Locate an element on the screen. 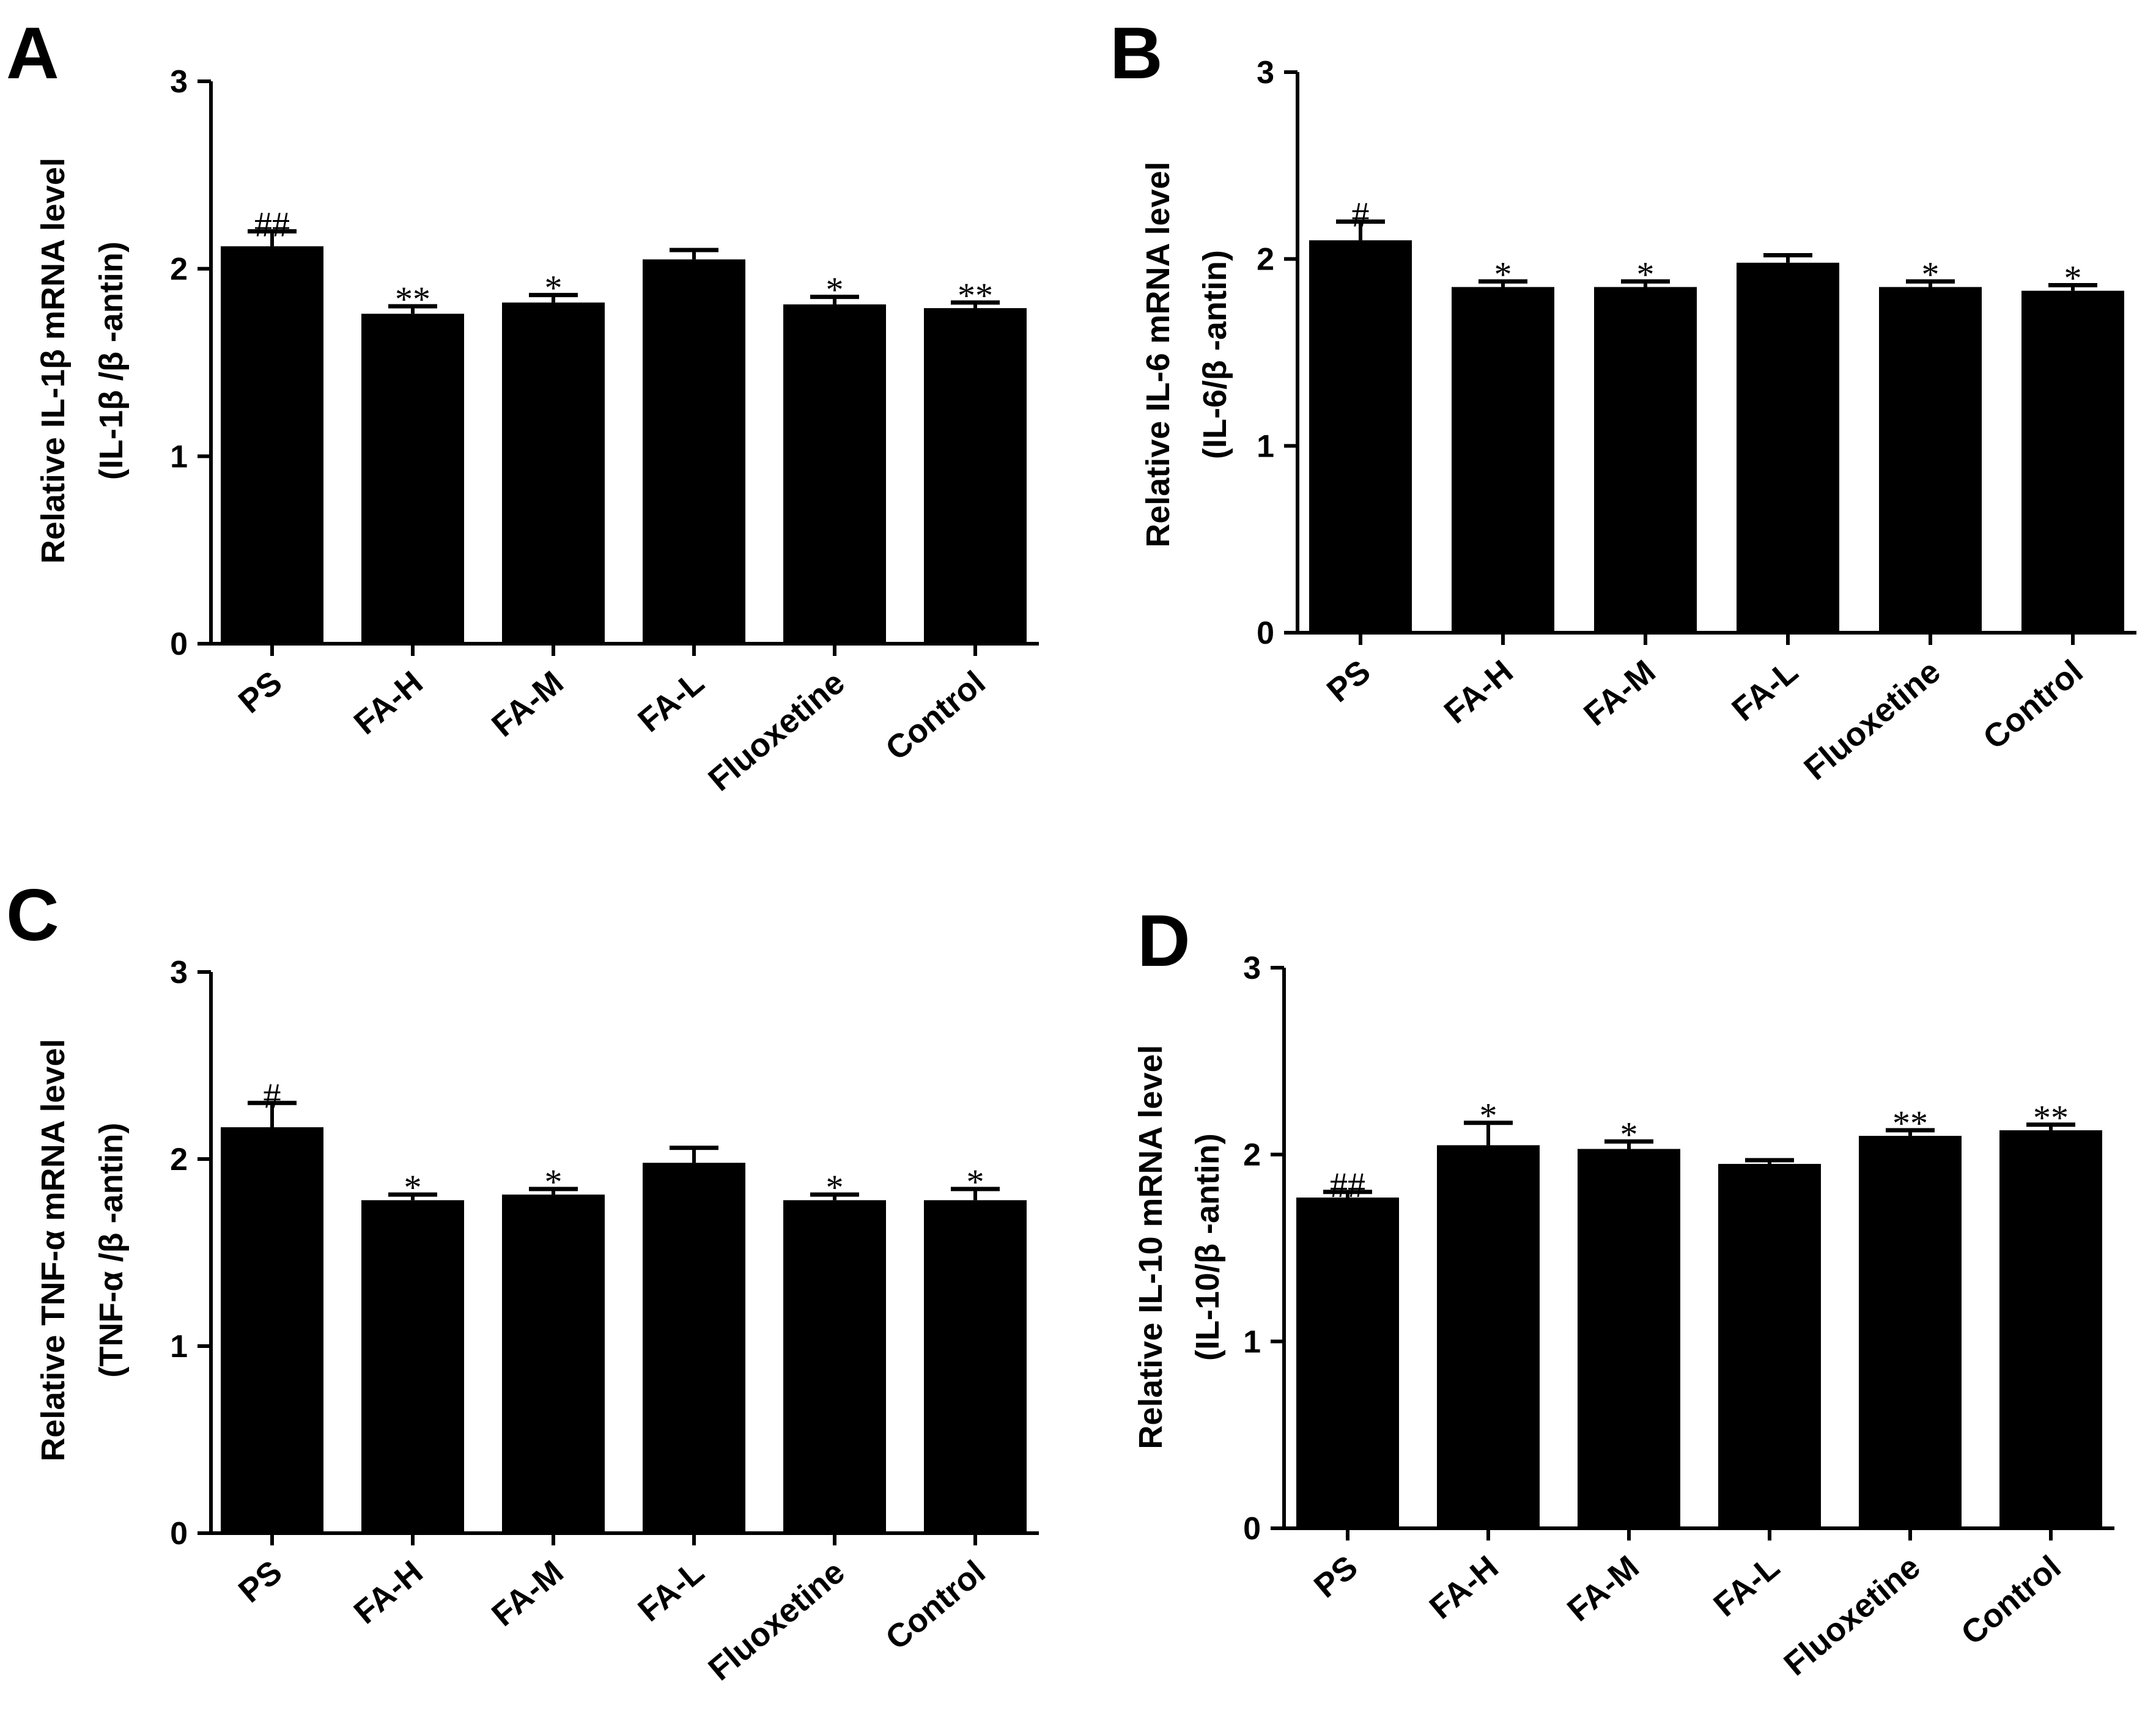  panel-letter-c: C is located at coordinates (32, 915).